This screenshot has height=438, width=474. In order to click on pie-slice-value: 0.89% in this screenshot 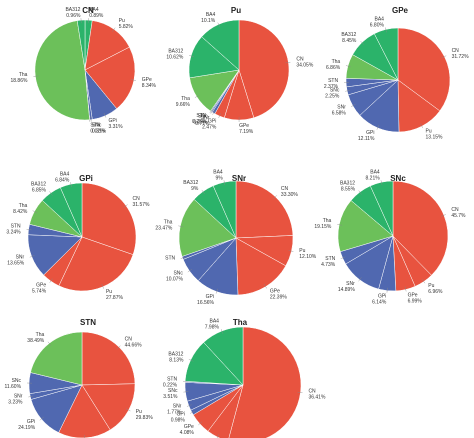, I will do `click(96, 16)`.